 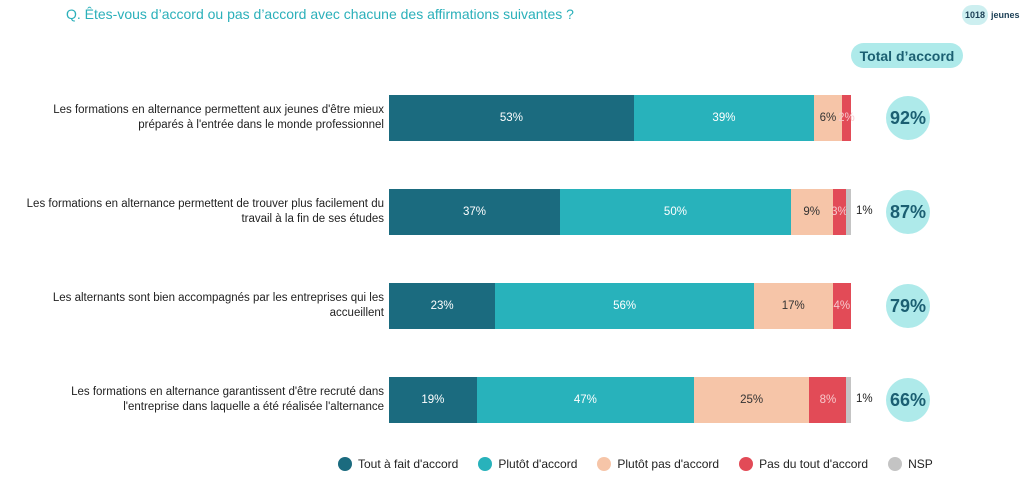 I want to click on legend-label: Plutôt pas d'accord, so click(x=668, y=464).